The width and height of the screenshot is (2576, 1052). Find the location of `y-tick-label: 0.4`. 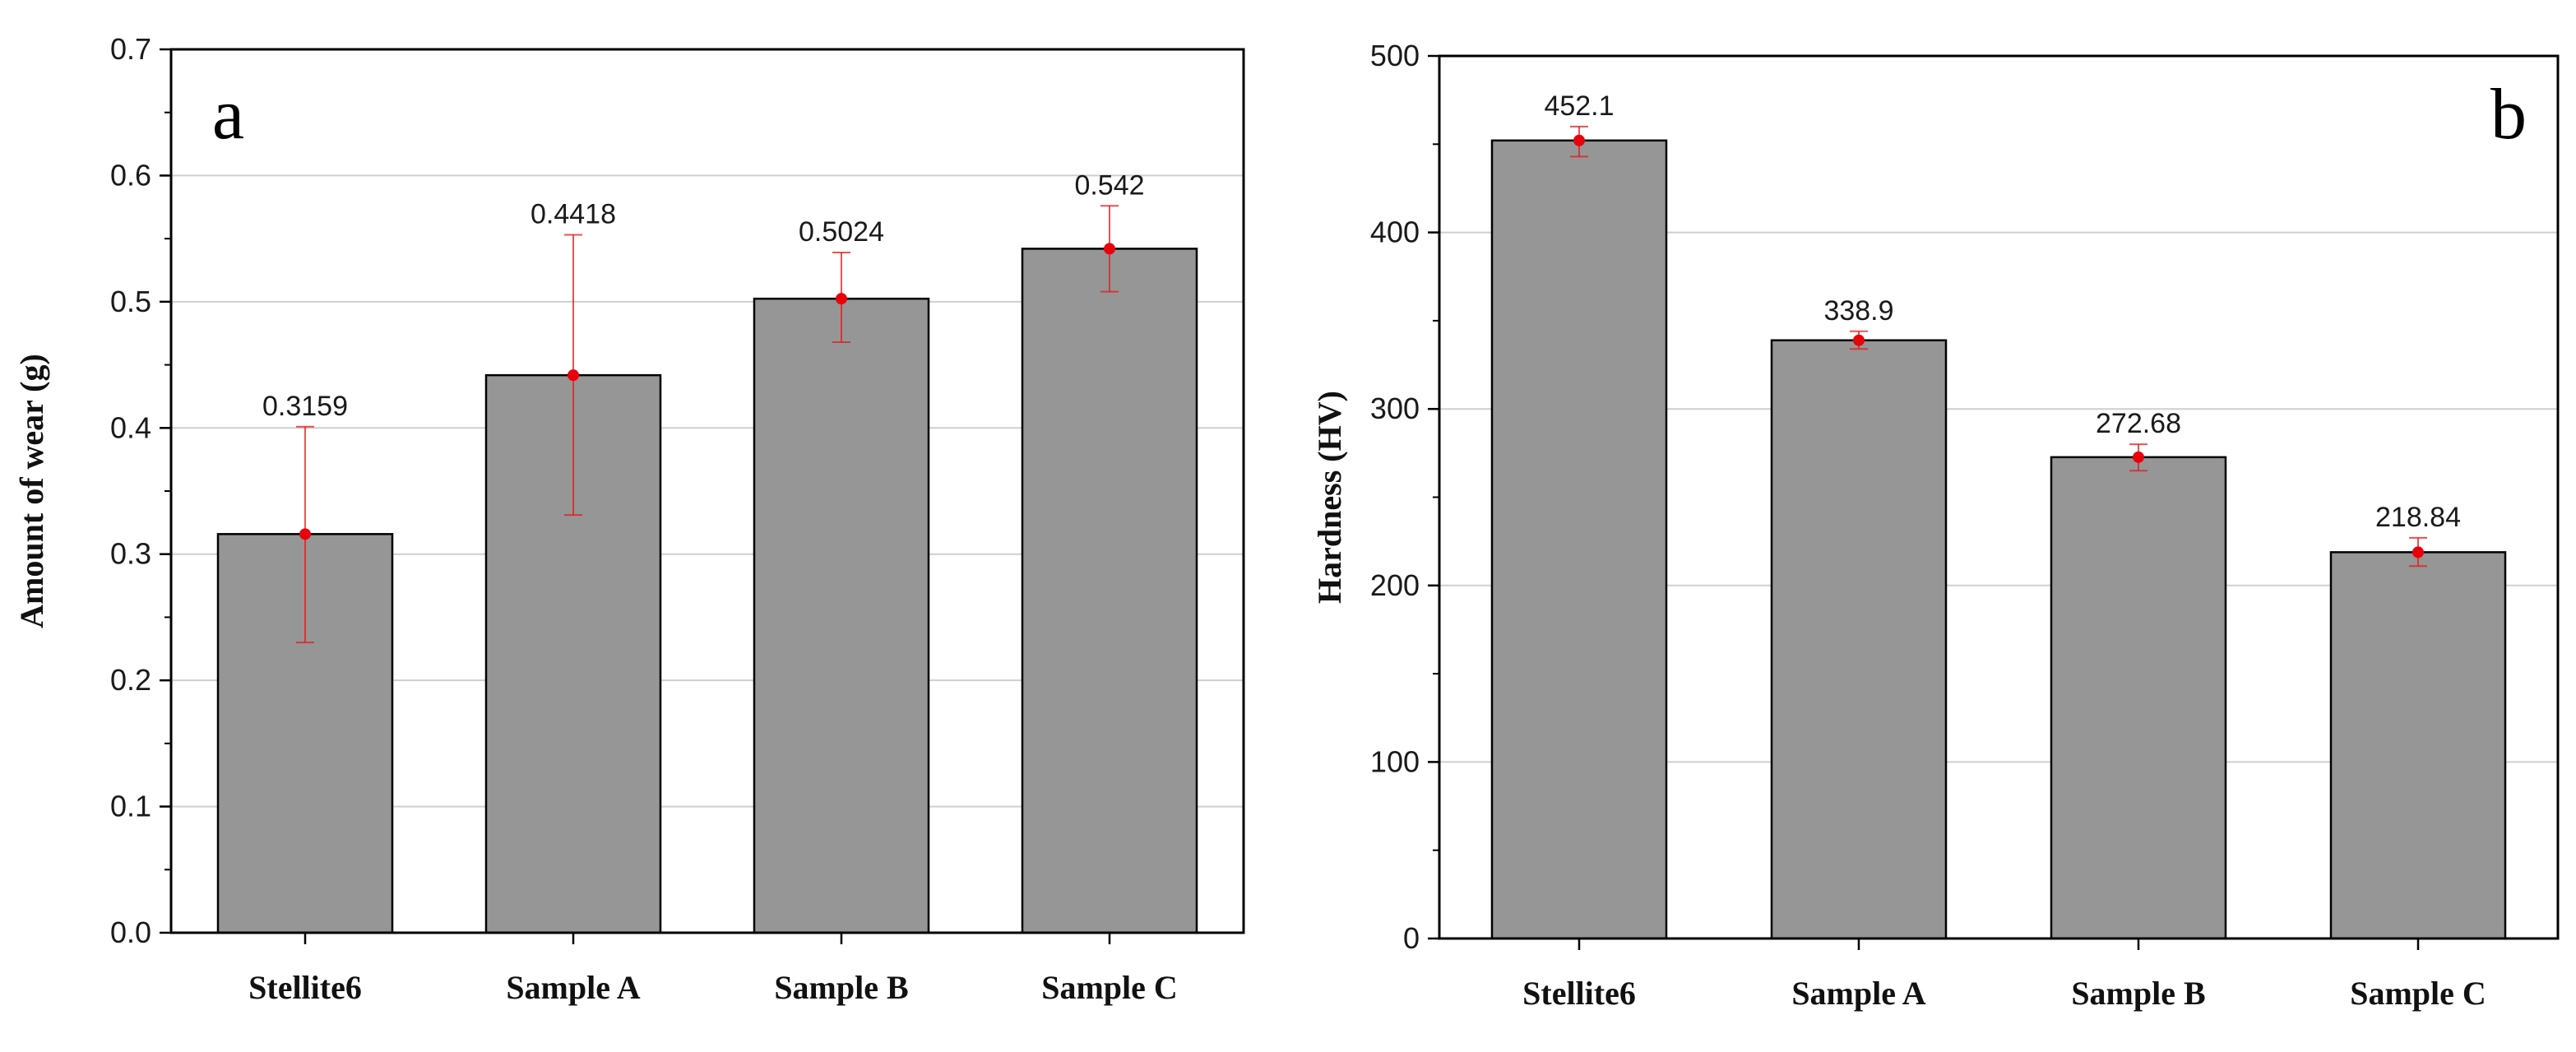

y-tick-label: 0.4 is located at coordinates (130, 427).